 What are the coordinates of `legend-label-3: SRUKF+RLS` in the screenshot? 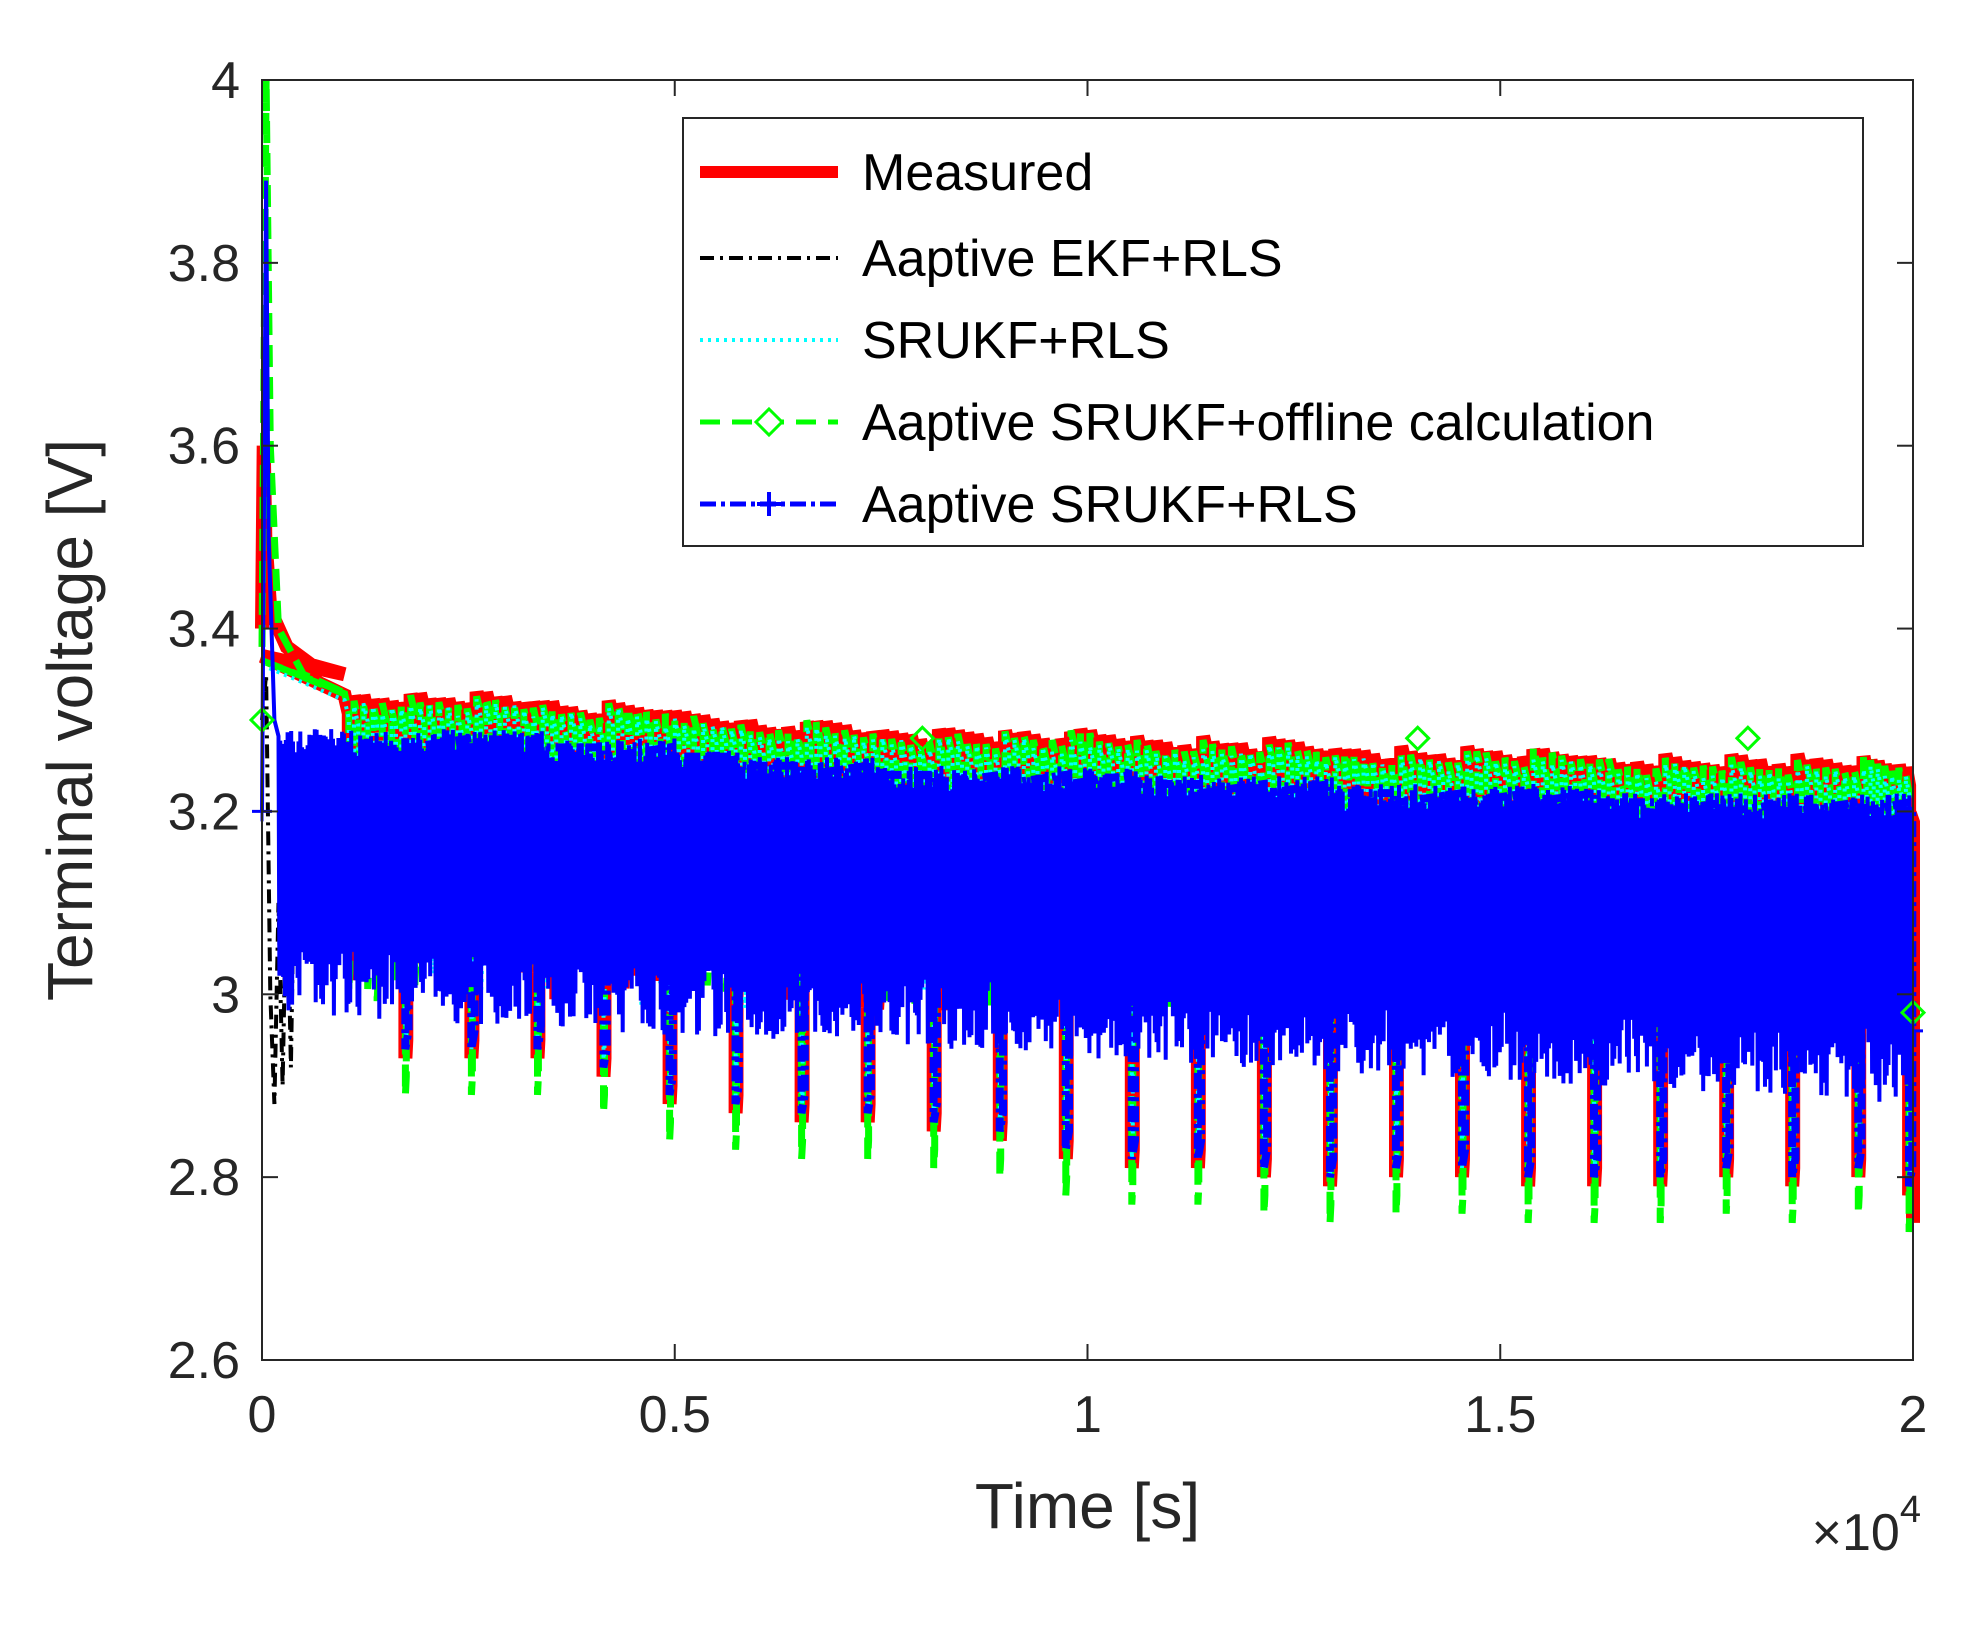 It's located at (1016, 341).